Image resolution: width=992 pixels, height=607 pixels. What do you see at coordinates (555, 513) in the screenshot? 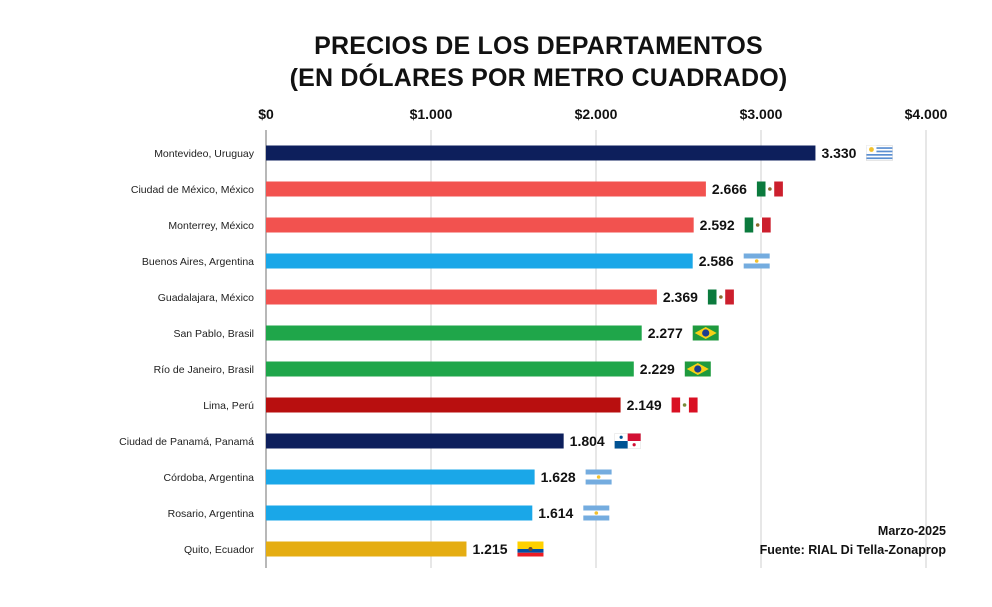
I see `value-label: 1.614` at bounding box center [555, 513].